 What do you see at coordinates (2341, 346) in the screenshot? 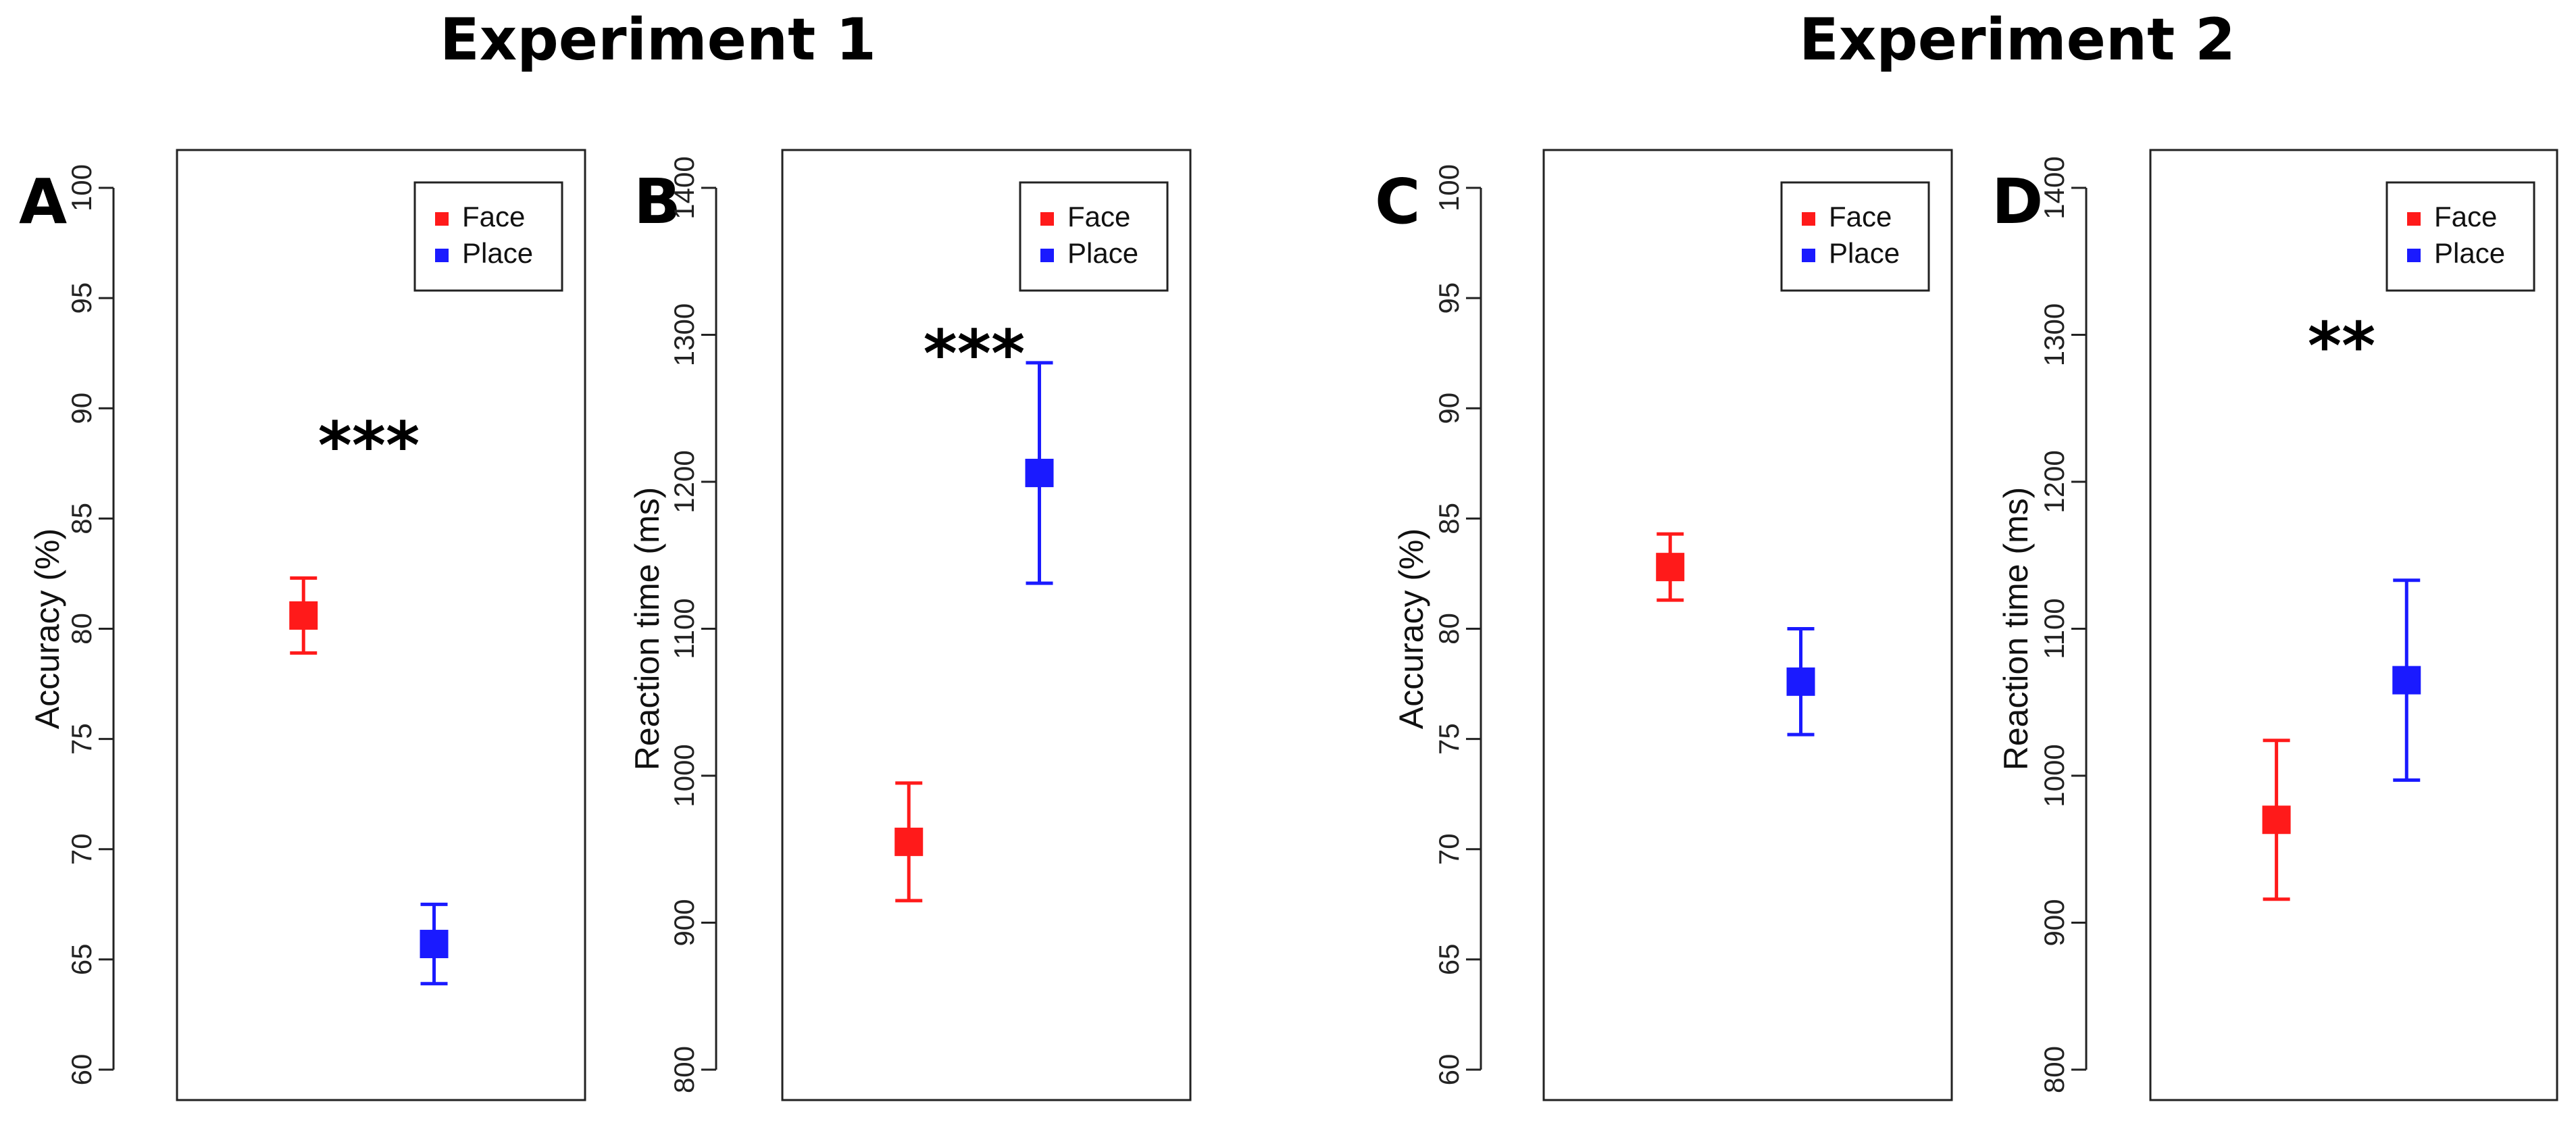
I see `significance-marker: **` at bounding box center [2341, 346].